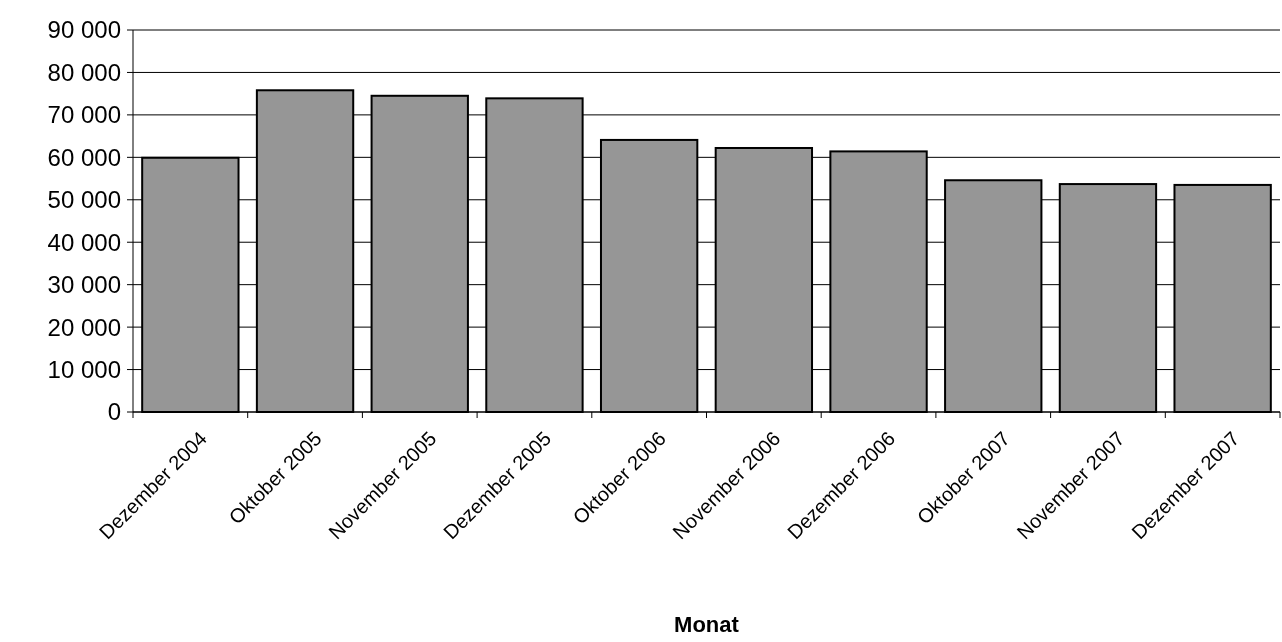  What do you see at coordinates (84, 200) in the screenshot?
I see `y-tick-label: 50 000` at bounding box center [84, 200].